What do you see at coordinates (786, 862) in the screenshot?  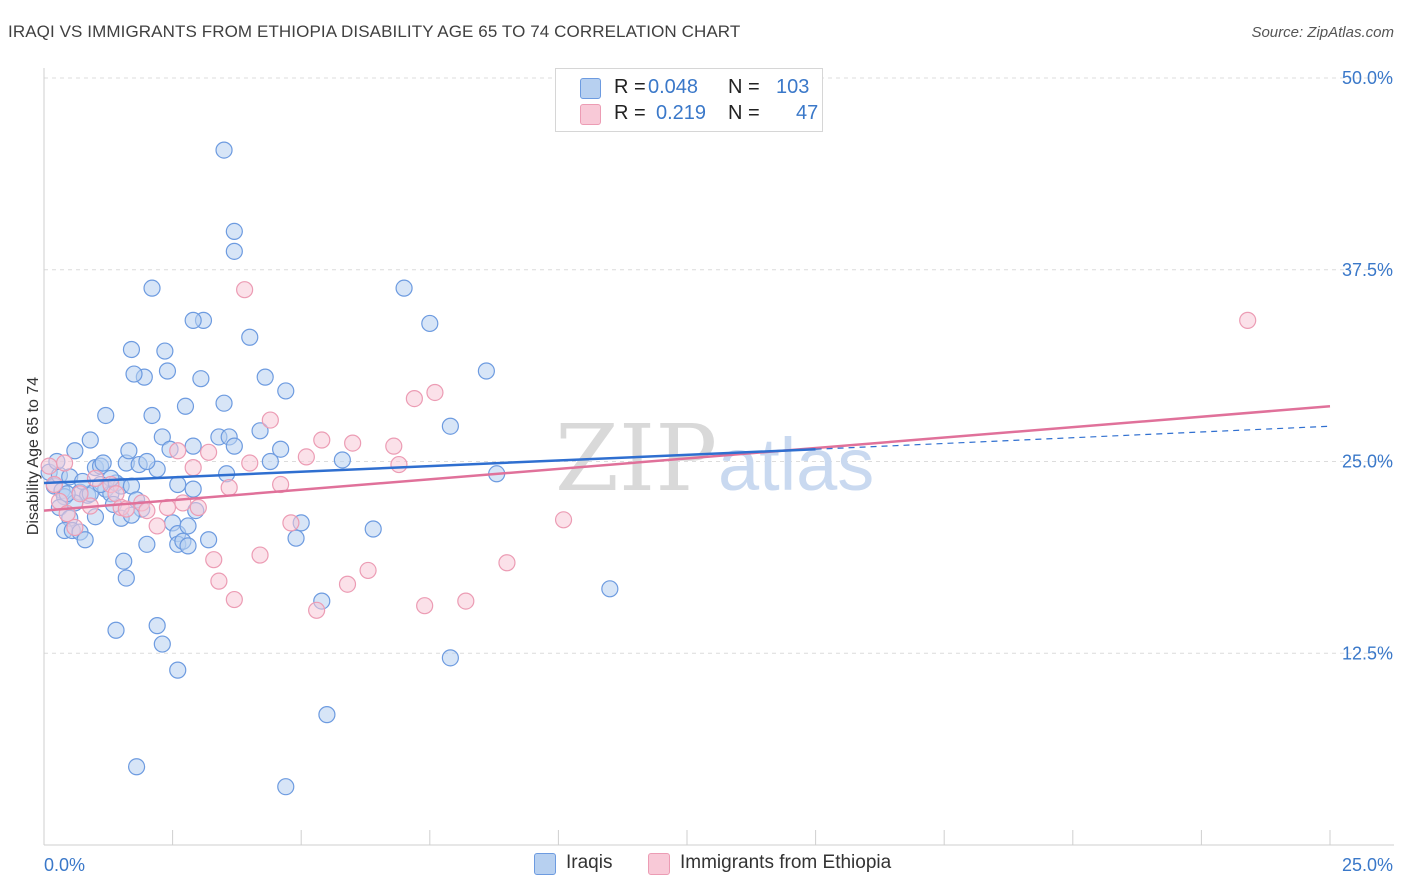 I see `legend-label-ethiopia: Immigrants from Ethiopia` at bounding box center [786, 862].